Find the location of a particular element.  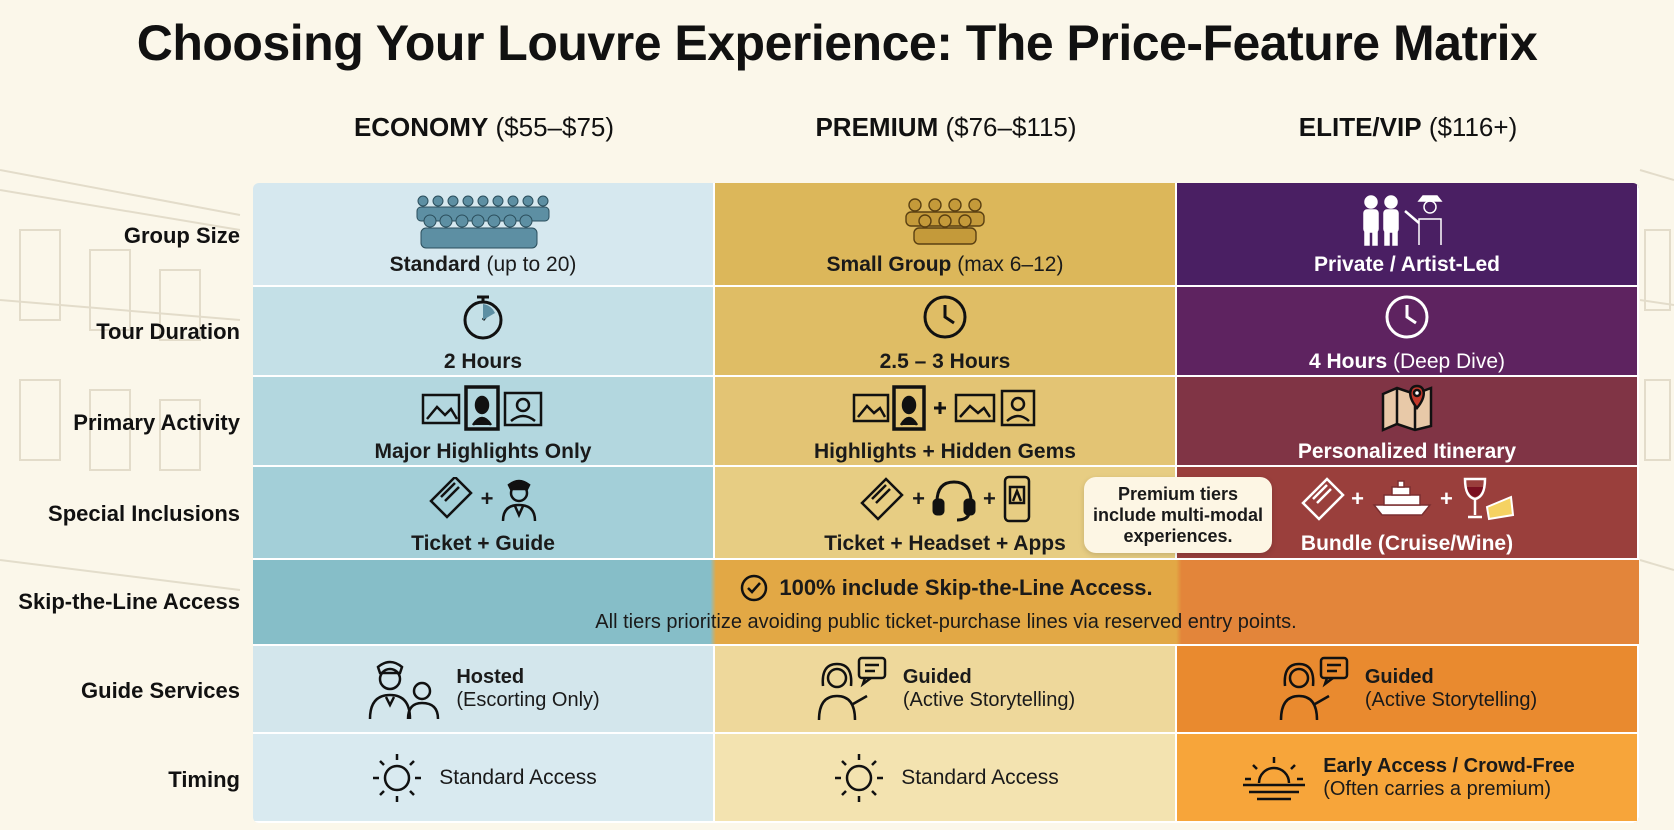

tier-name: PREMIUM is located at coordinates (877, 127).